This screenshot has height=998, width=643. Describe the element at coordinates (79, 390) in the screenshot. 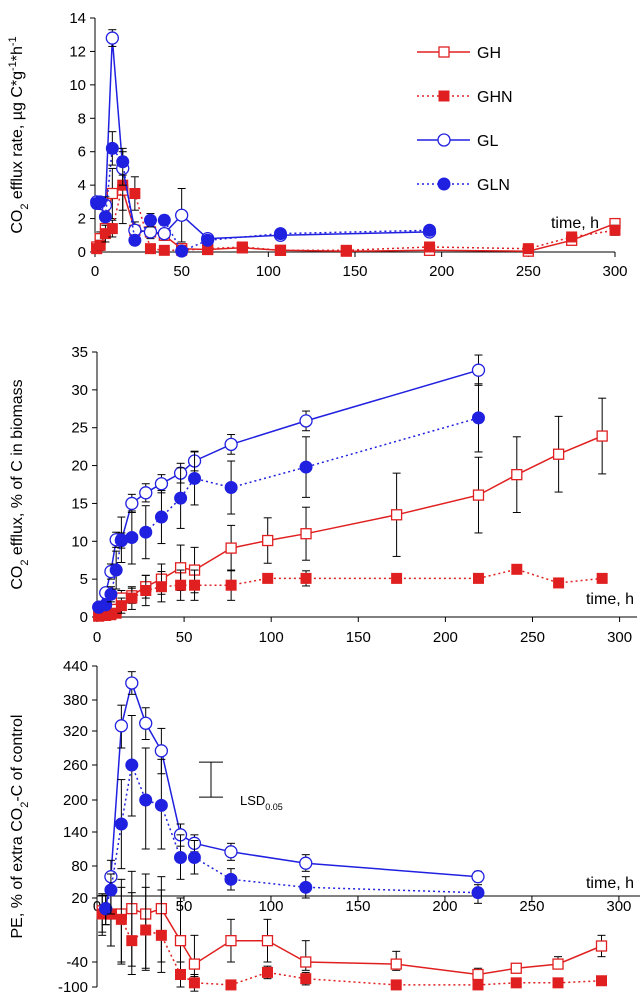

I see `y-tick-label: 30` at that location.